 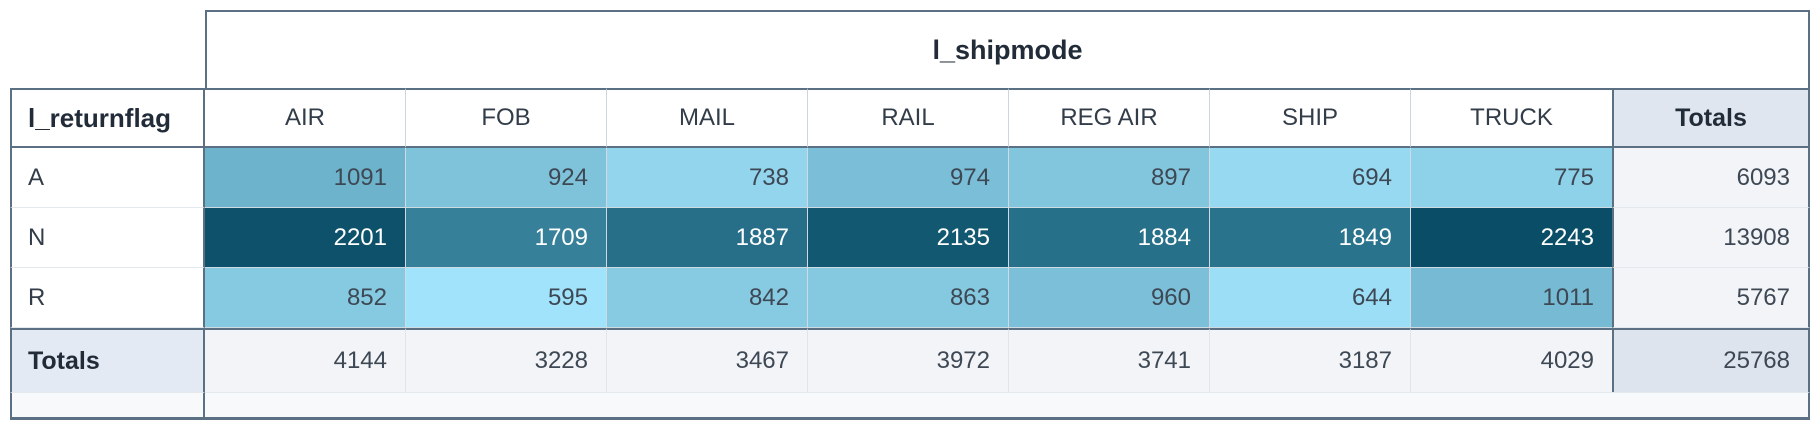 What do you see at coordinates (1711, 238) in the screenshot?
I see `row-total-cell: 13908` at bounding box center [1711, 238].